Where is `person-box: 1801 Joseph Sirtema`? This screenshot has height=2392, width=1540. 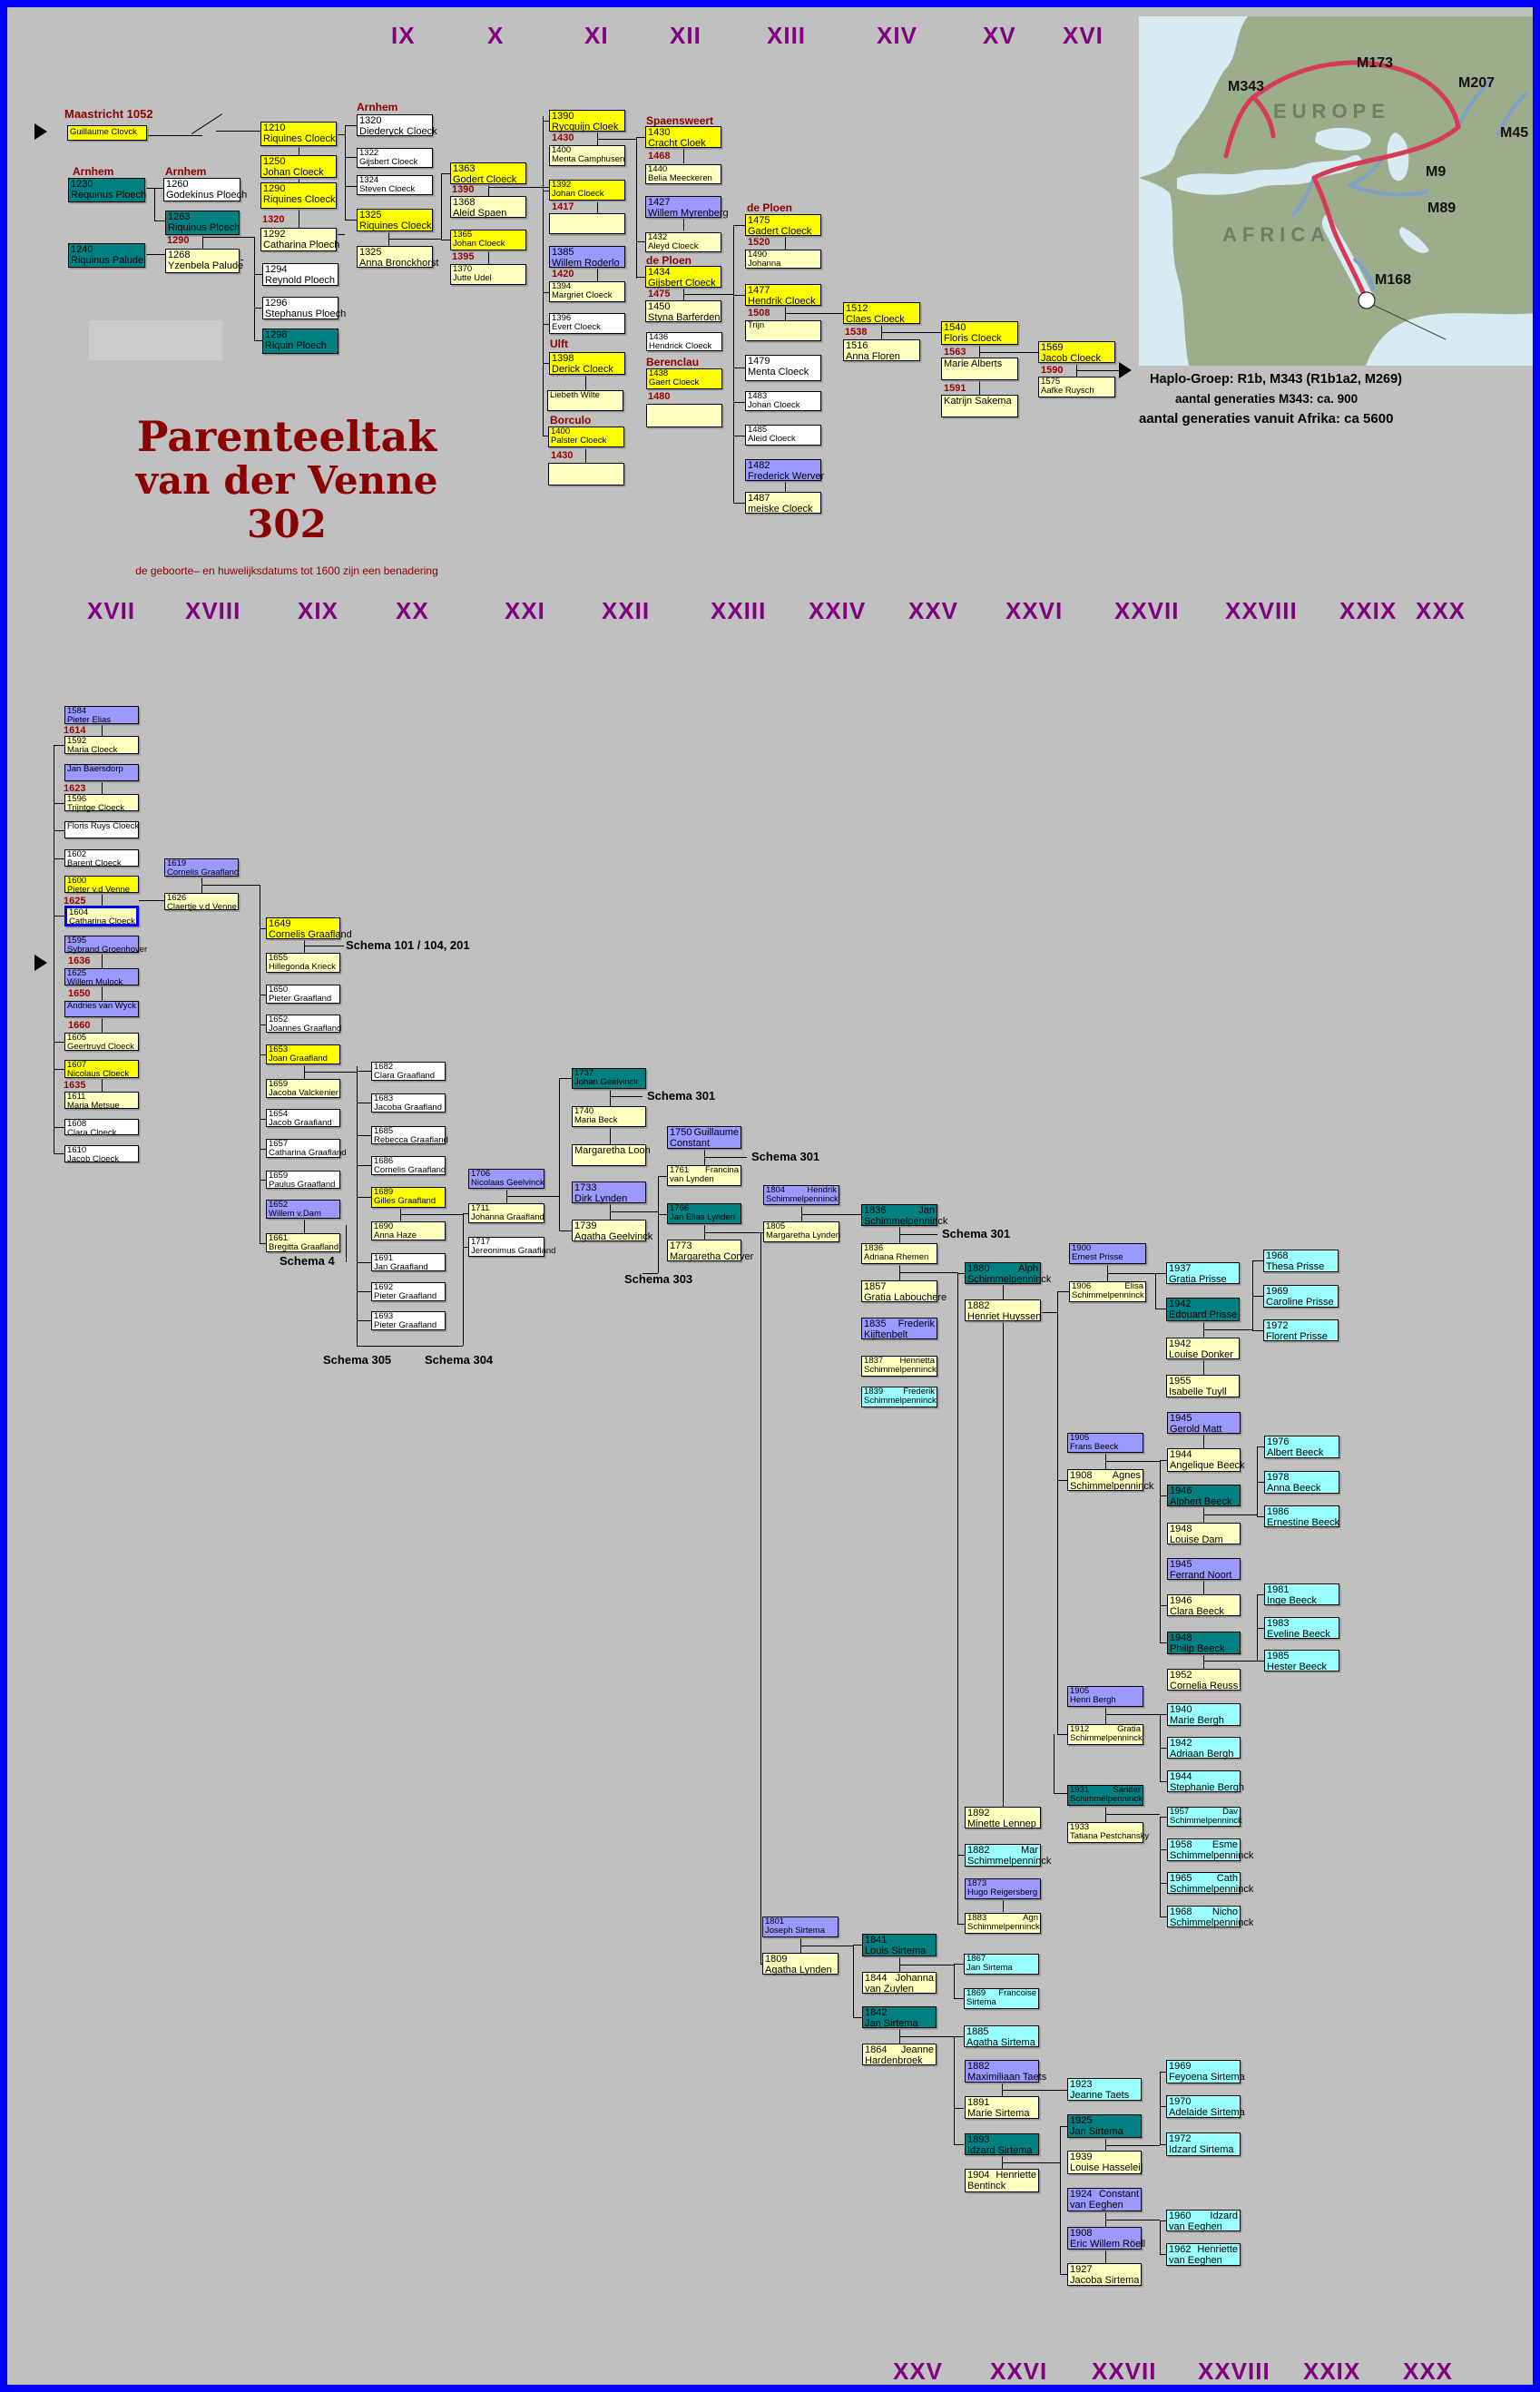 person-box: 1801 Joseph Sirtema is located at coordinates (800, 1927).